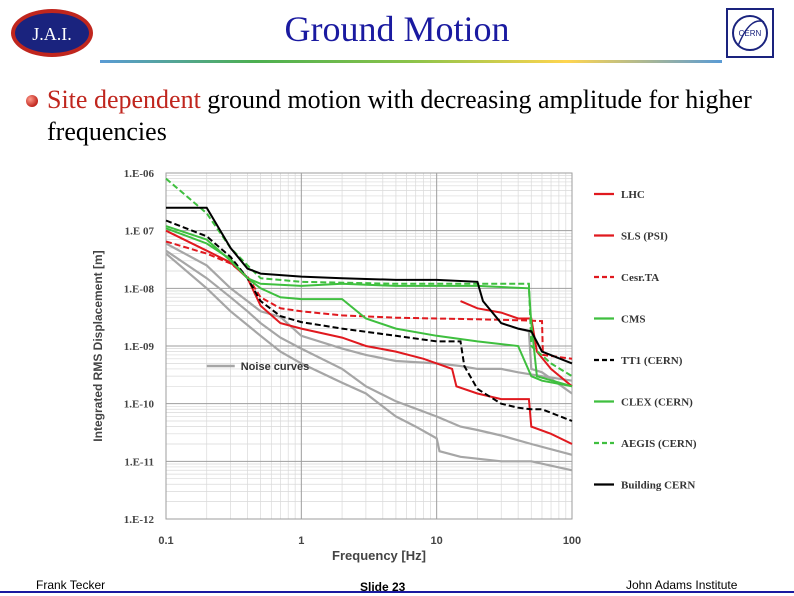 The image size is (794, 596). What do you see at coordinates (140, 232) in the screenshot?
I see `y-tick-label: 1.E 07` at bounding box center [140, 232].